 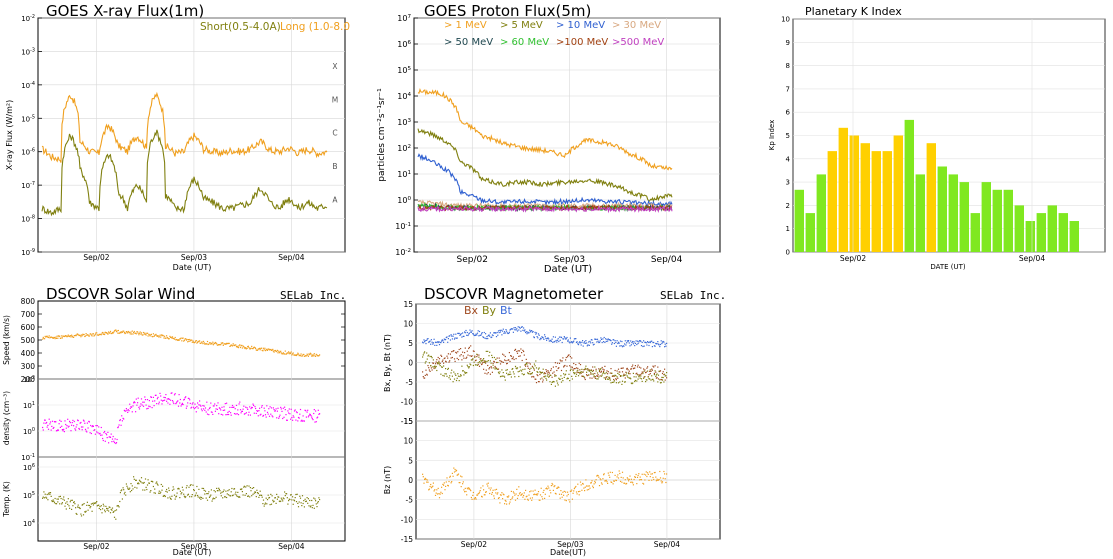 What do you see at coordinates (6, 340) in the screenshot?
I see `wind-speed-label: Speed (km/s)` at bounding box center [6, 340].